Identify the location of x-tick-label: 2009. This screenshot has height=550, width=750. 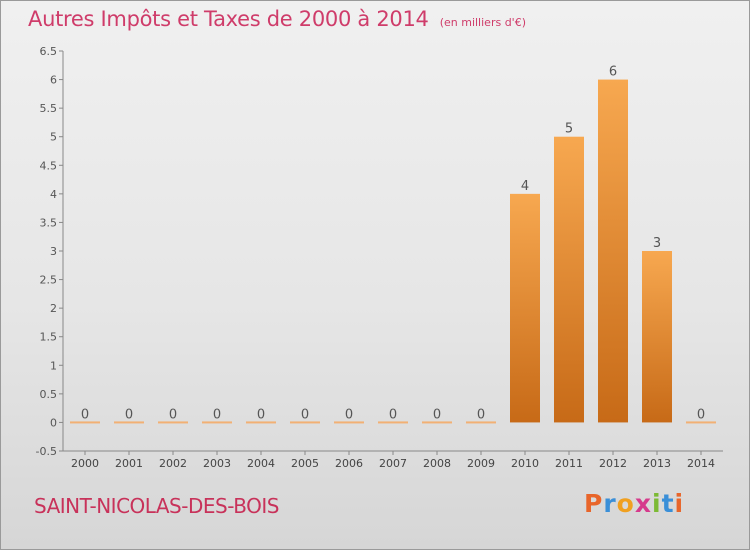
(481, 463).